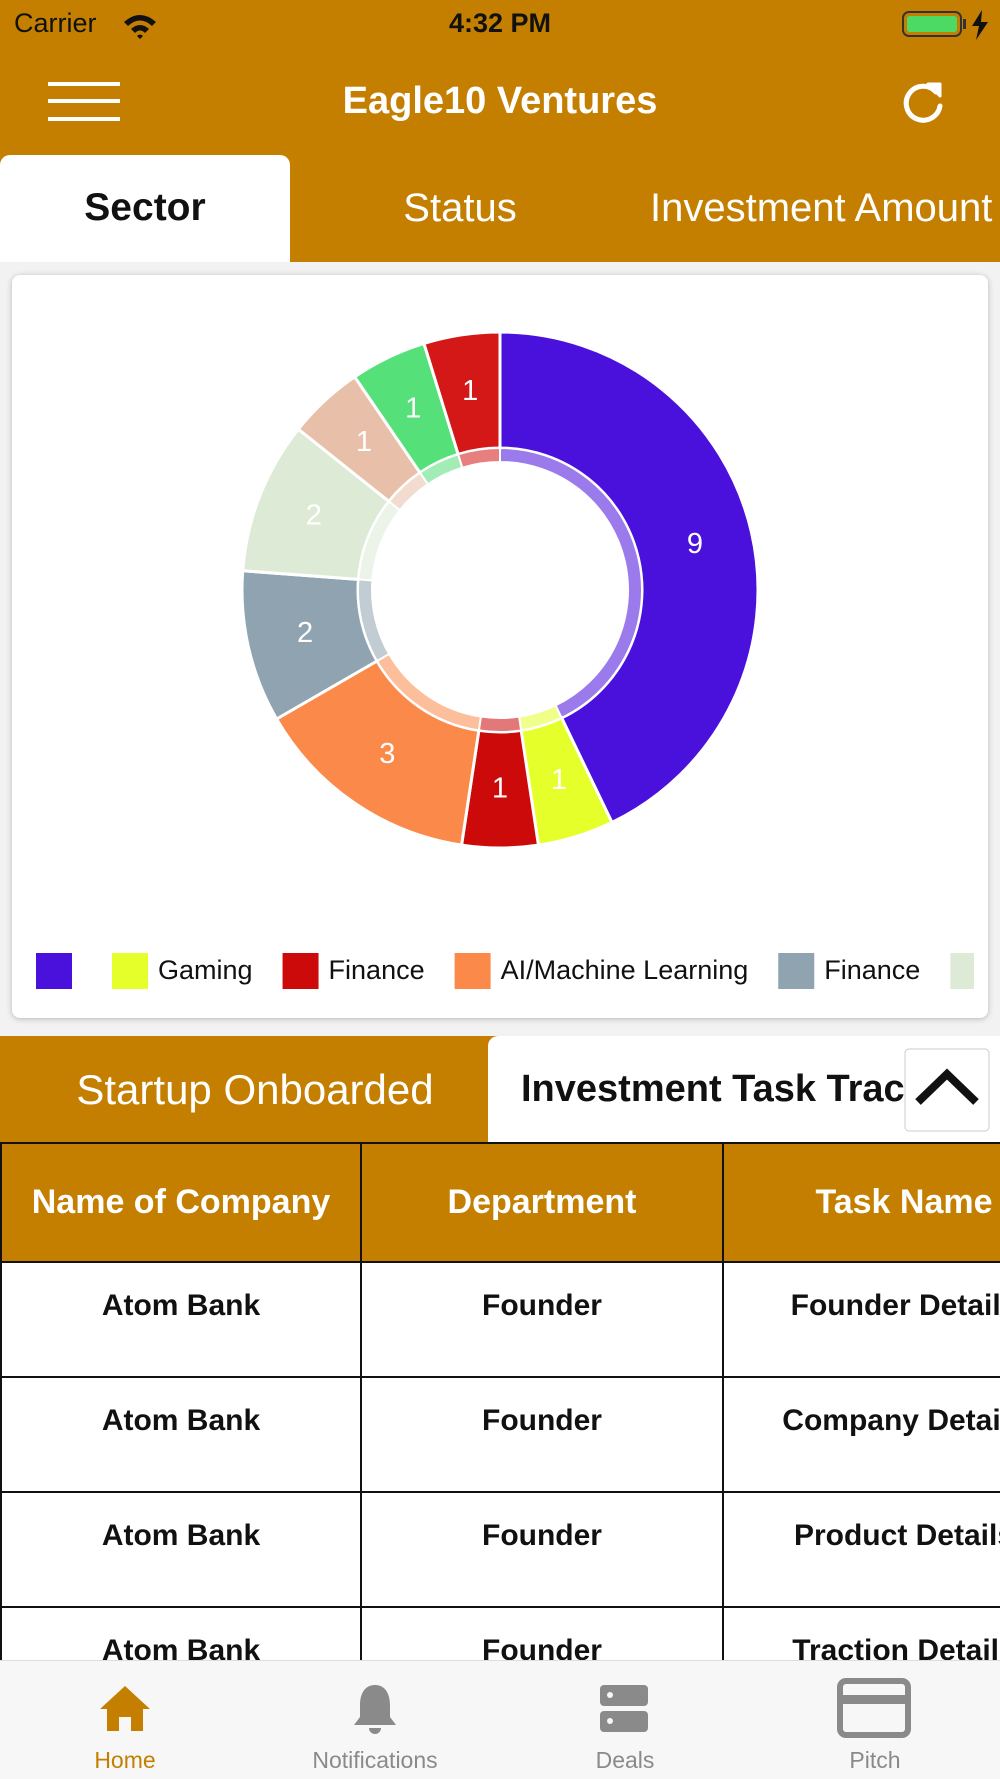 The height and width of the screenshot is (1779, 1000). What do you see at coordinates (923, 103) in the screenshot?
I see `refresh-button` at bounding box center [923, 103].